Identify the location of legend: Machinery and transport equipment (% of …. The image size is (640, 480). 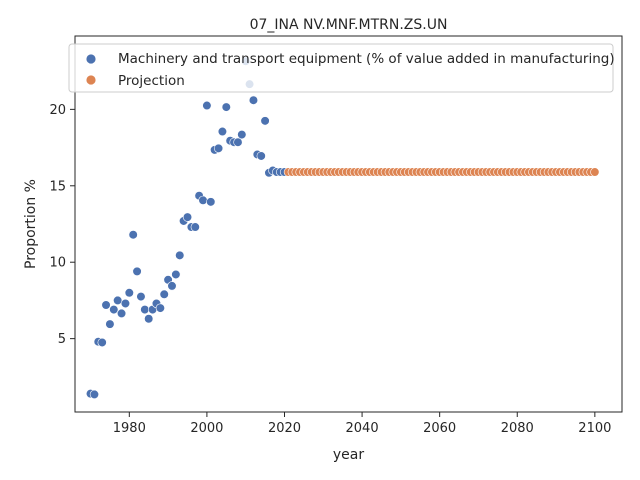
(341, 68).